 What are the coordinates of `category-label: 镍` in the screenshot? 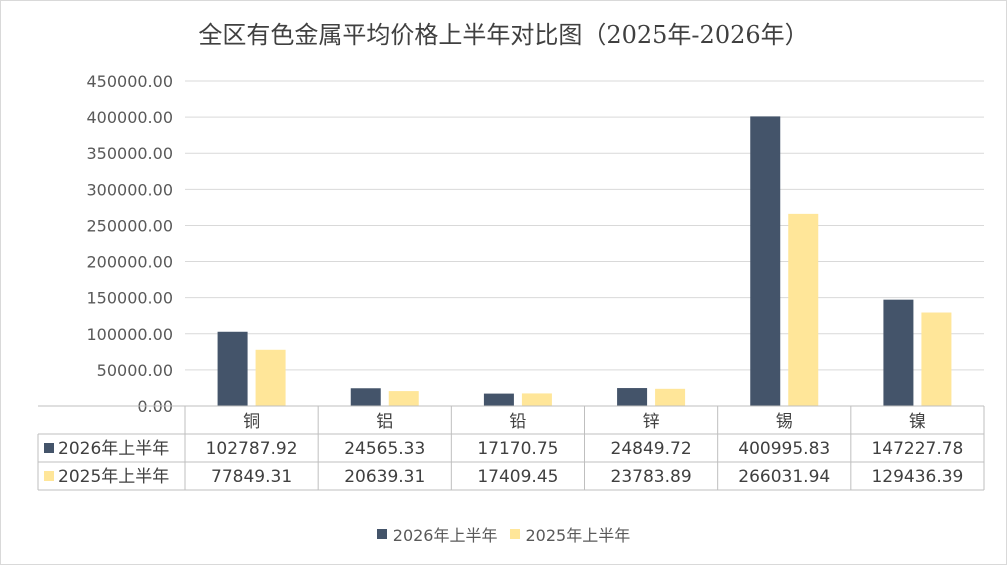 It's located at (917, 422).